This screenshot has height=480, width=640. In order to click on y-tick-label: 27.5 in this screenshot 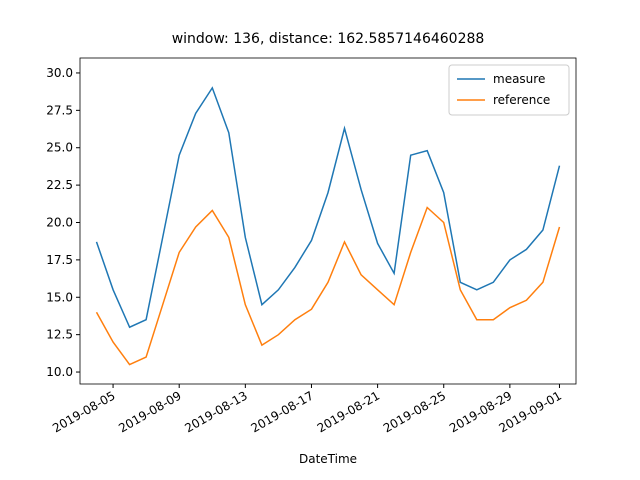, I will do `click(59, 110)`.